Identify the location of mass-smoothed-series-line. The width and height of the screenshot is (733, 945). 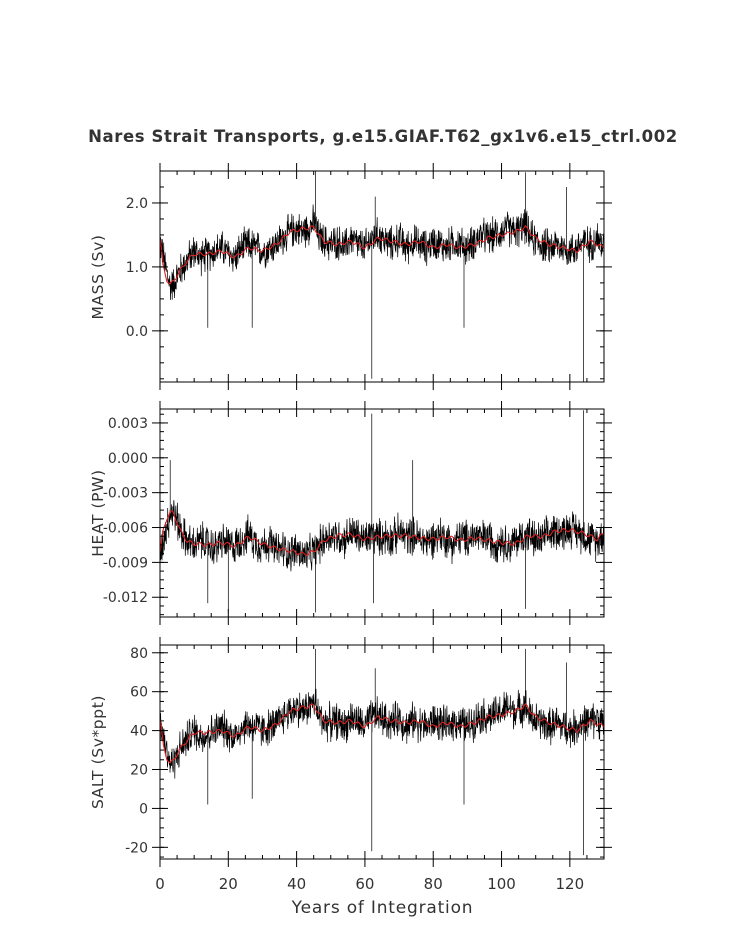
(382, 255).